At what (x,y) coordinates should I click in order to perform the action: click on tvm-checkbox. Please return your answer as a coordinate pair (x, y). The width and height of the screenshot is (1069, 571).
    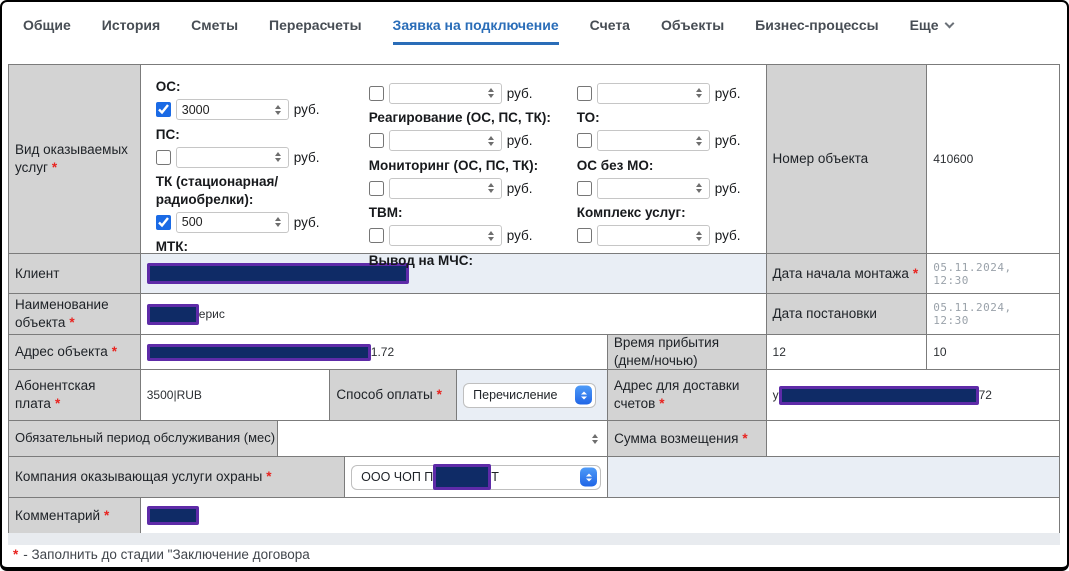
    Looking at the image, I should click on (376, 236).